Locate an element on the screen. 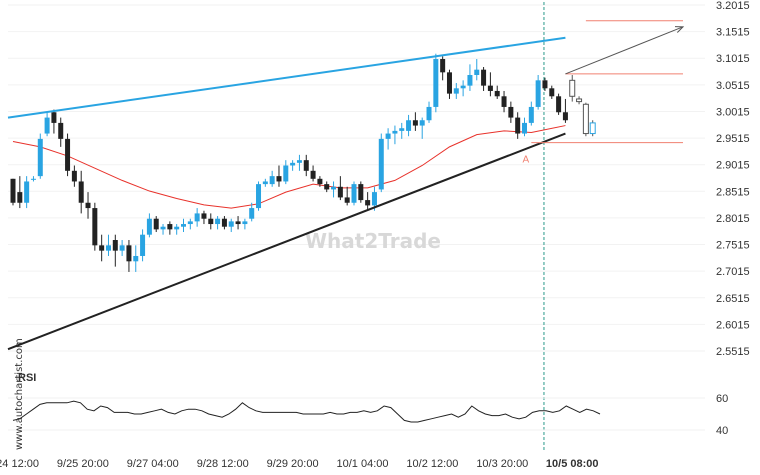 The image size is (760, 475). pattern-marker: A is located at coordinates (526, 160).